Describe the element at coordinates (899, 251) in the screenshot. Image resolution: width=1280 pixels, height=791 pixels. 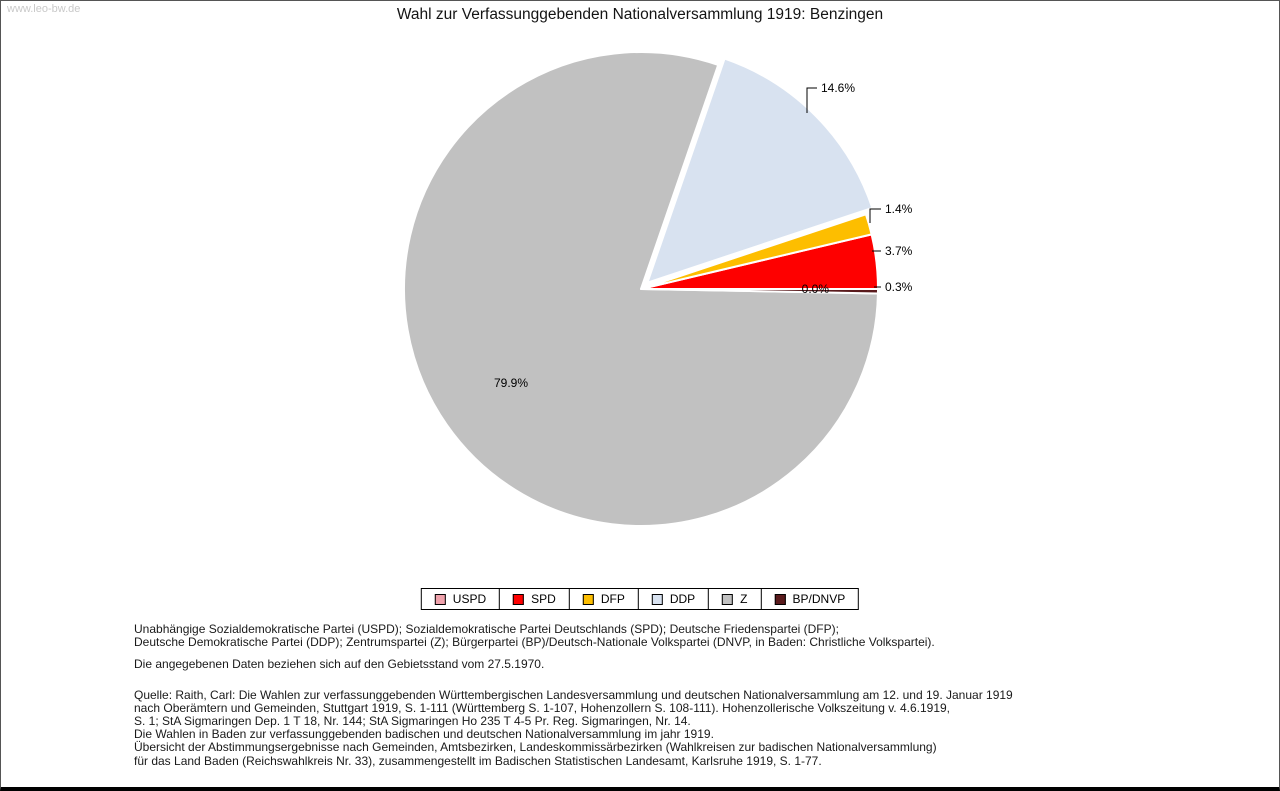
I see `pie-label-spd: 3.7%` at that location.